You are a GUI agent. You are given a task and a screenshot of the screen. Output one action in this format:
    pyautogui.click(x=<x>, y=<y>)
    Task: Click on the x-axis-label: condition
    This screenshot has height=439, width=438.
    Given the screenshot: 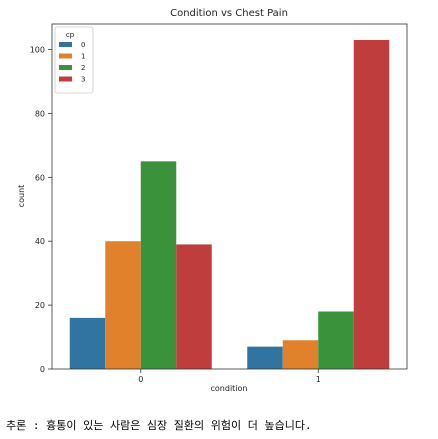 What is the action you would take?
    pyautogui.click(x=229, y=388)
    